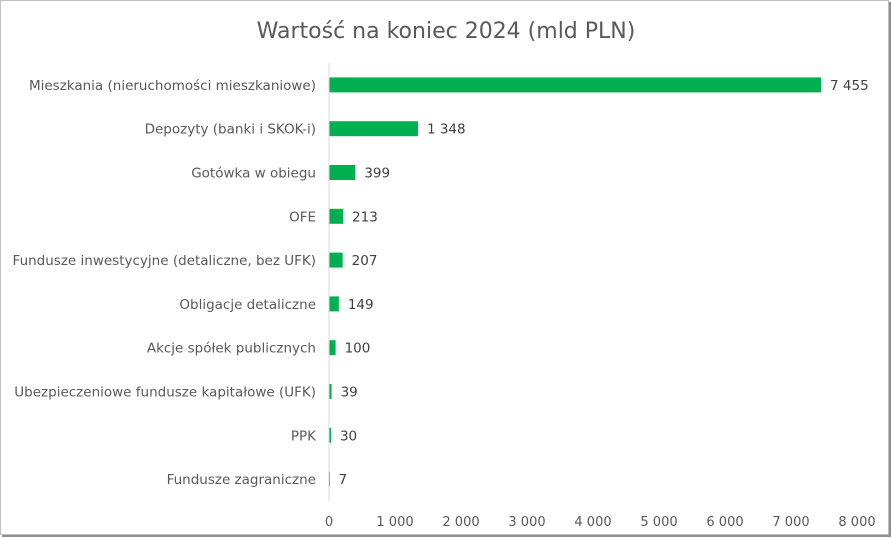 Image resolution: width=892 pixels, height=538 pixels. Describe the element at coordinates (446, 130) in the screenshot. I see `data-label: 1 348` at that location.